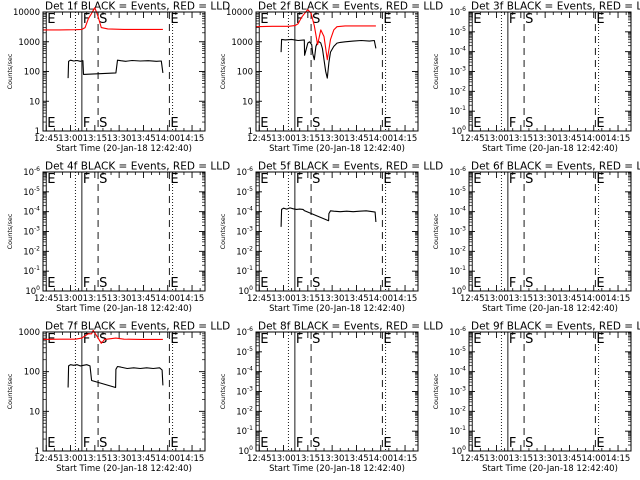 The width and height of the screenshot is (640, 480). What do you see at coordinates (555, 7) in the screenshot?
I see `panel-title: Det 3f BLACK = Events, RED = LLD` at bounding box center [555, 7].